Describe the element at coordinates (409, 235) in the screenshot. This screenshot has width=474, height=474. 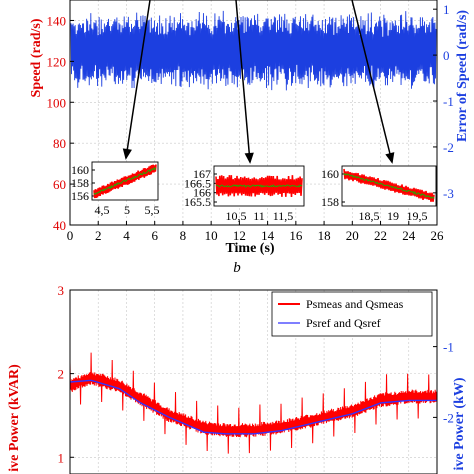
I see `top-x-tick-label: 24` at that location.